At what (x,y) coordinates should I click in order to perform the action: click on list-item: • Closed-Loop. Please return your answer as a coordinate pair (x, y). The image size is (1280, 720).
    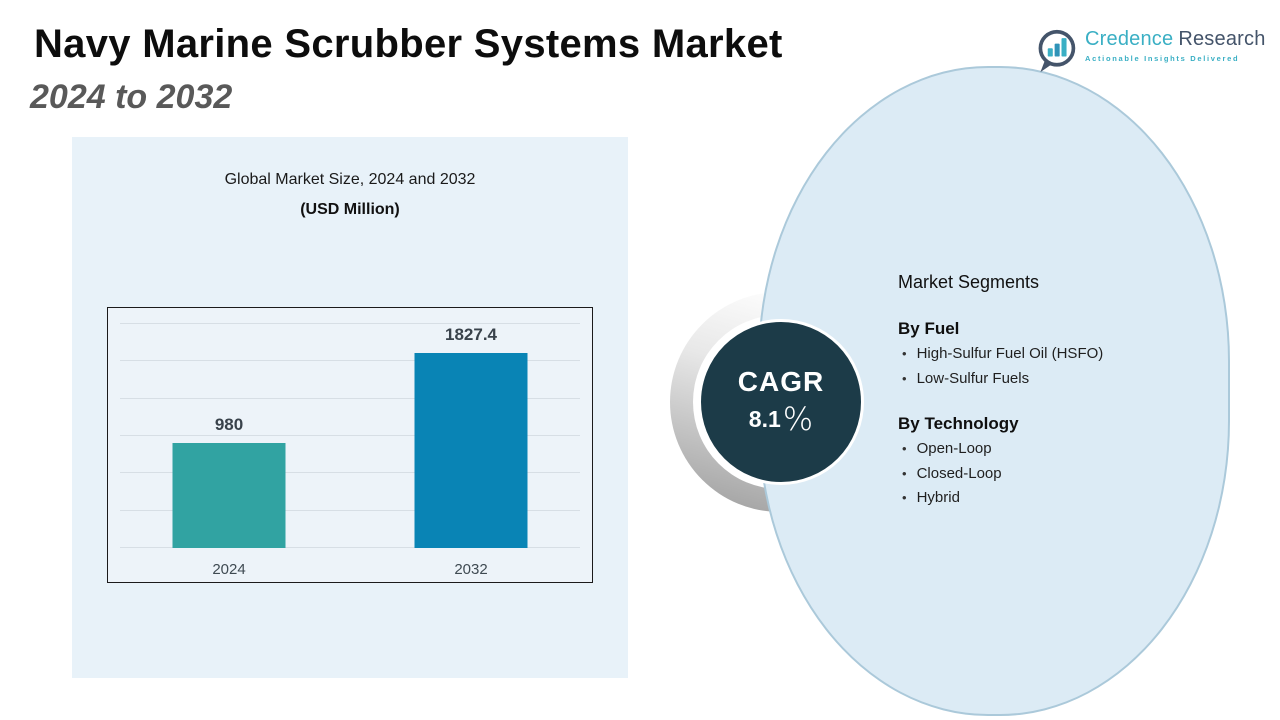
    Looking at the image, I should click on (1060, 474).